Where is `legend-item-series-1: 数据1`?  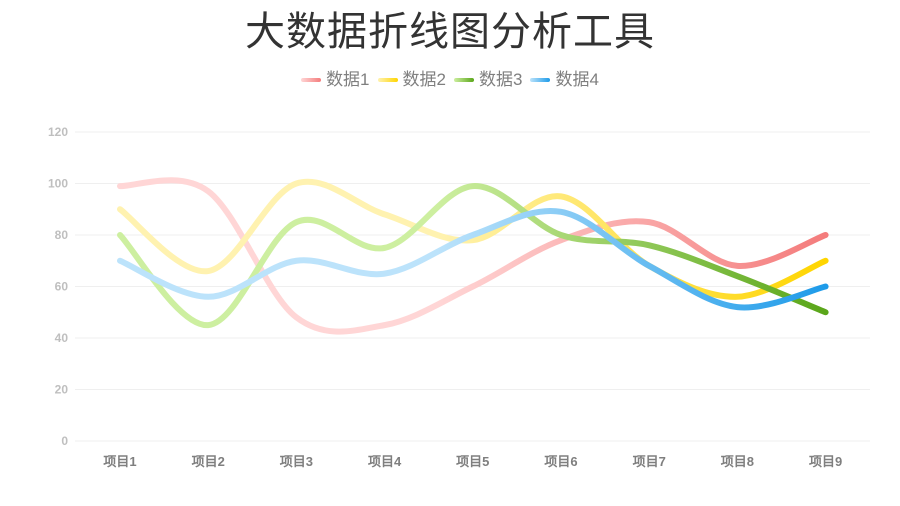 legend-item-series-1: 数据1 is located at coordinates (335, 80).